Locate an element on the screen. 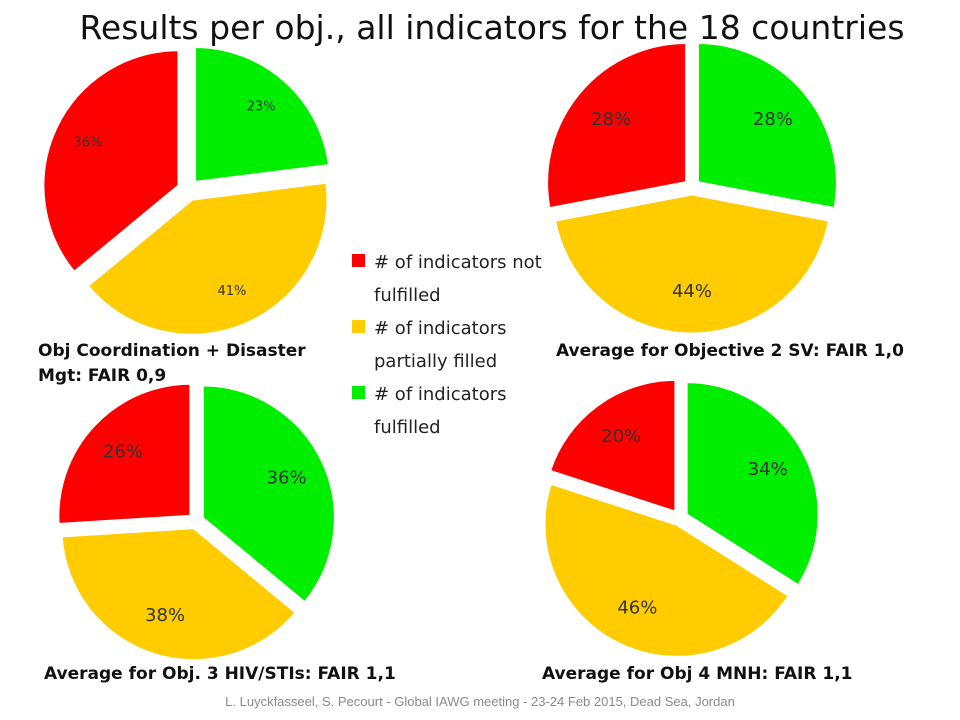  pie-label-2-1: 28% is located at coordinates (773, 119).